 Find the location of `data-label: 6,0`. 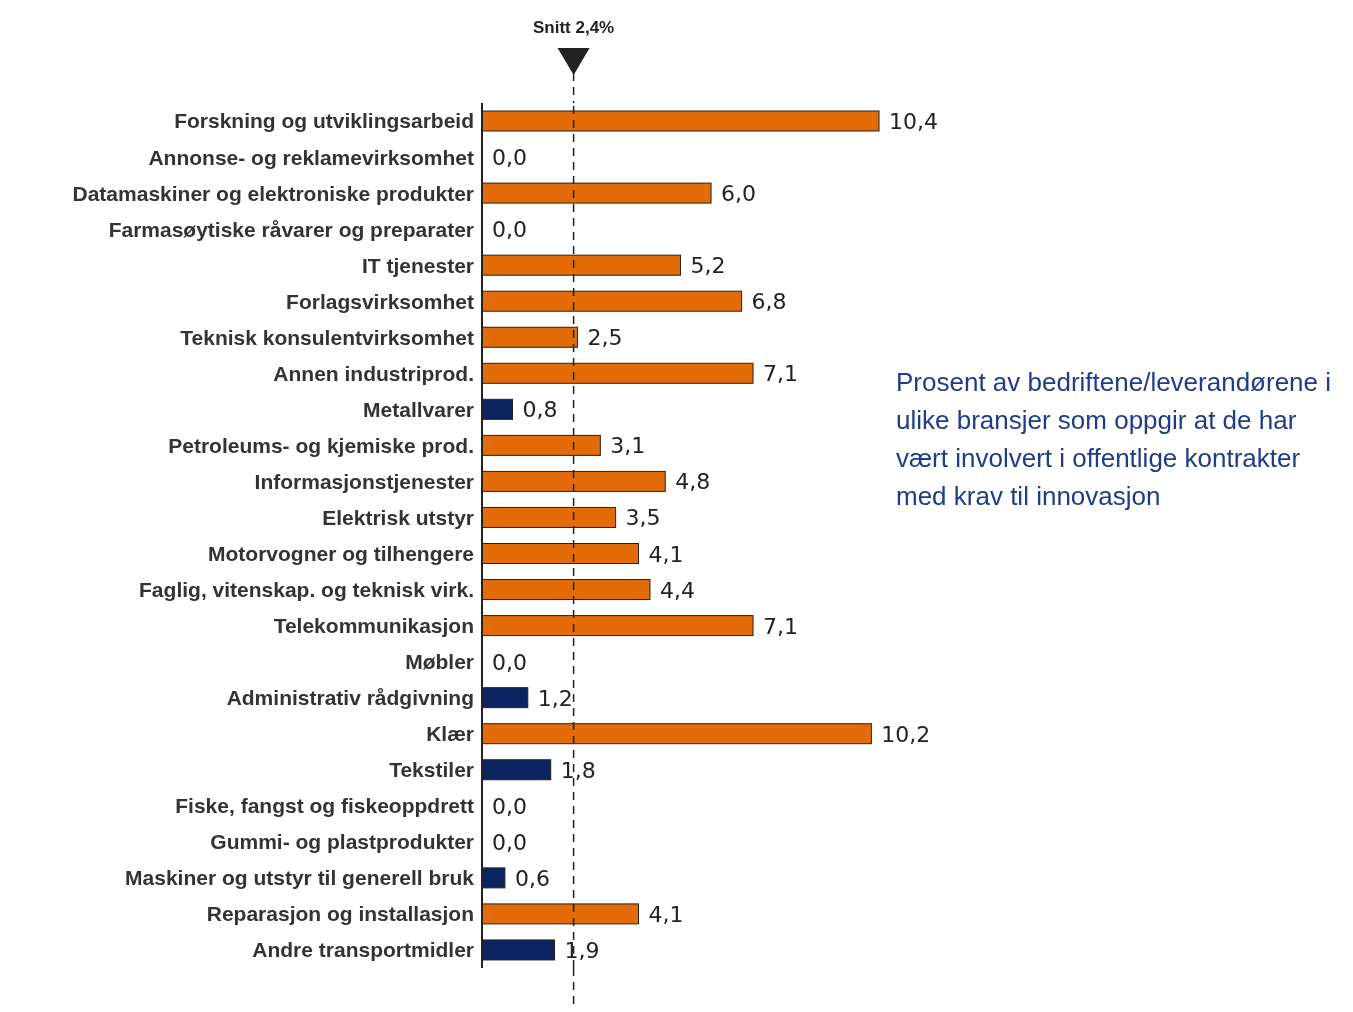

data-label: 6,0 is located at coordinates (739, 194).